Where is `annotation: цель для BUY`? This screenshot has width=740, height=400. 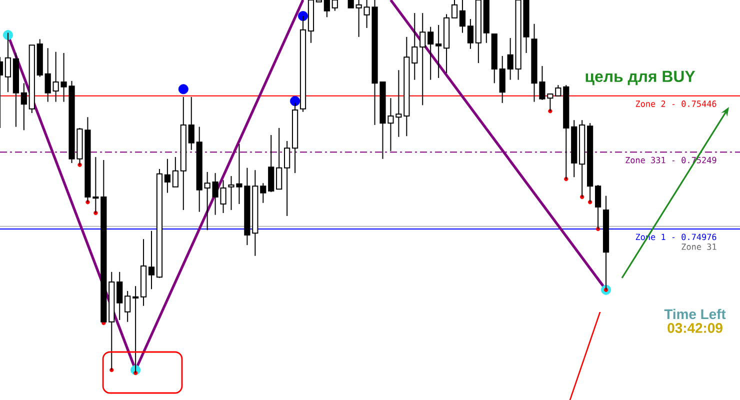 annotation: цель для BUY is located at coordinates (641, 78).